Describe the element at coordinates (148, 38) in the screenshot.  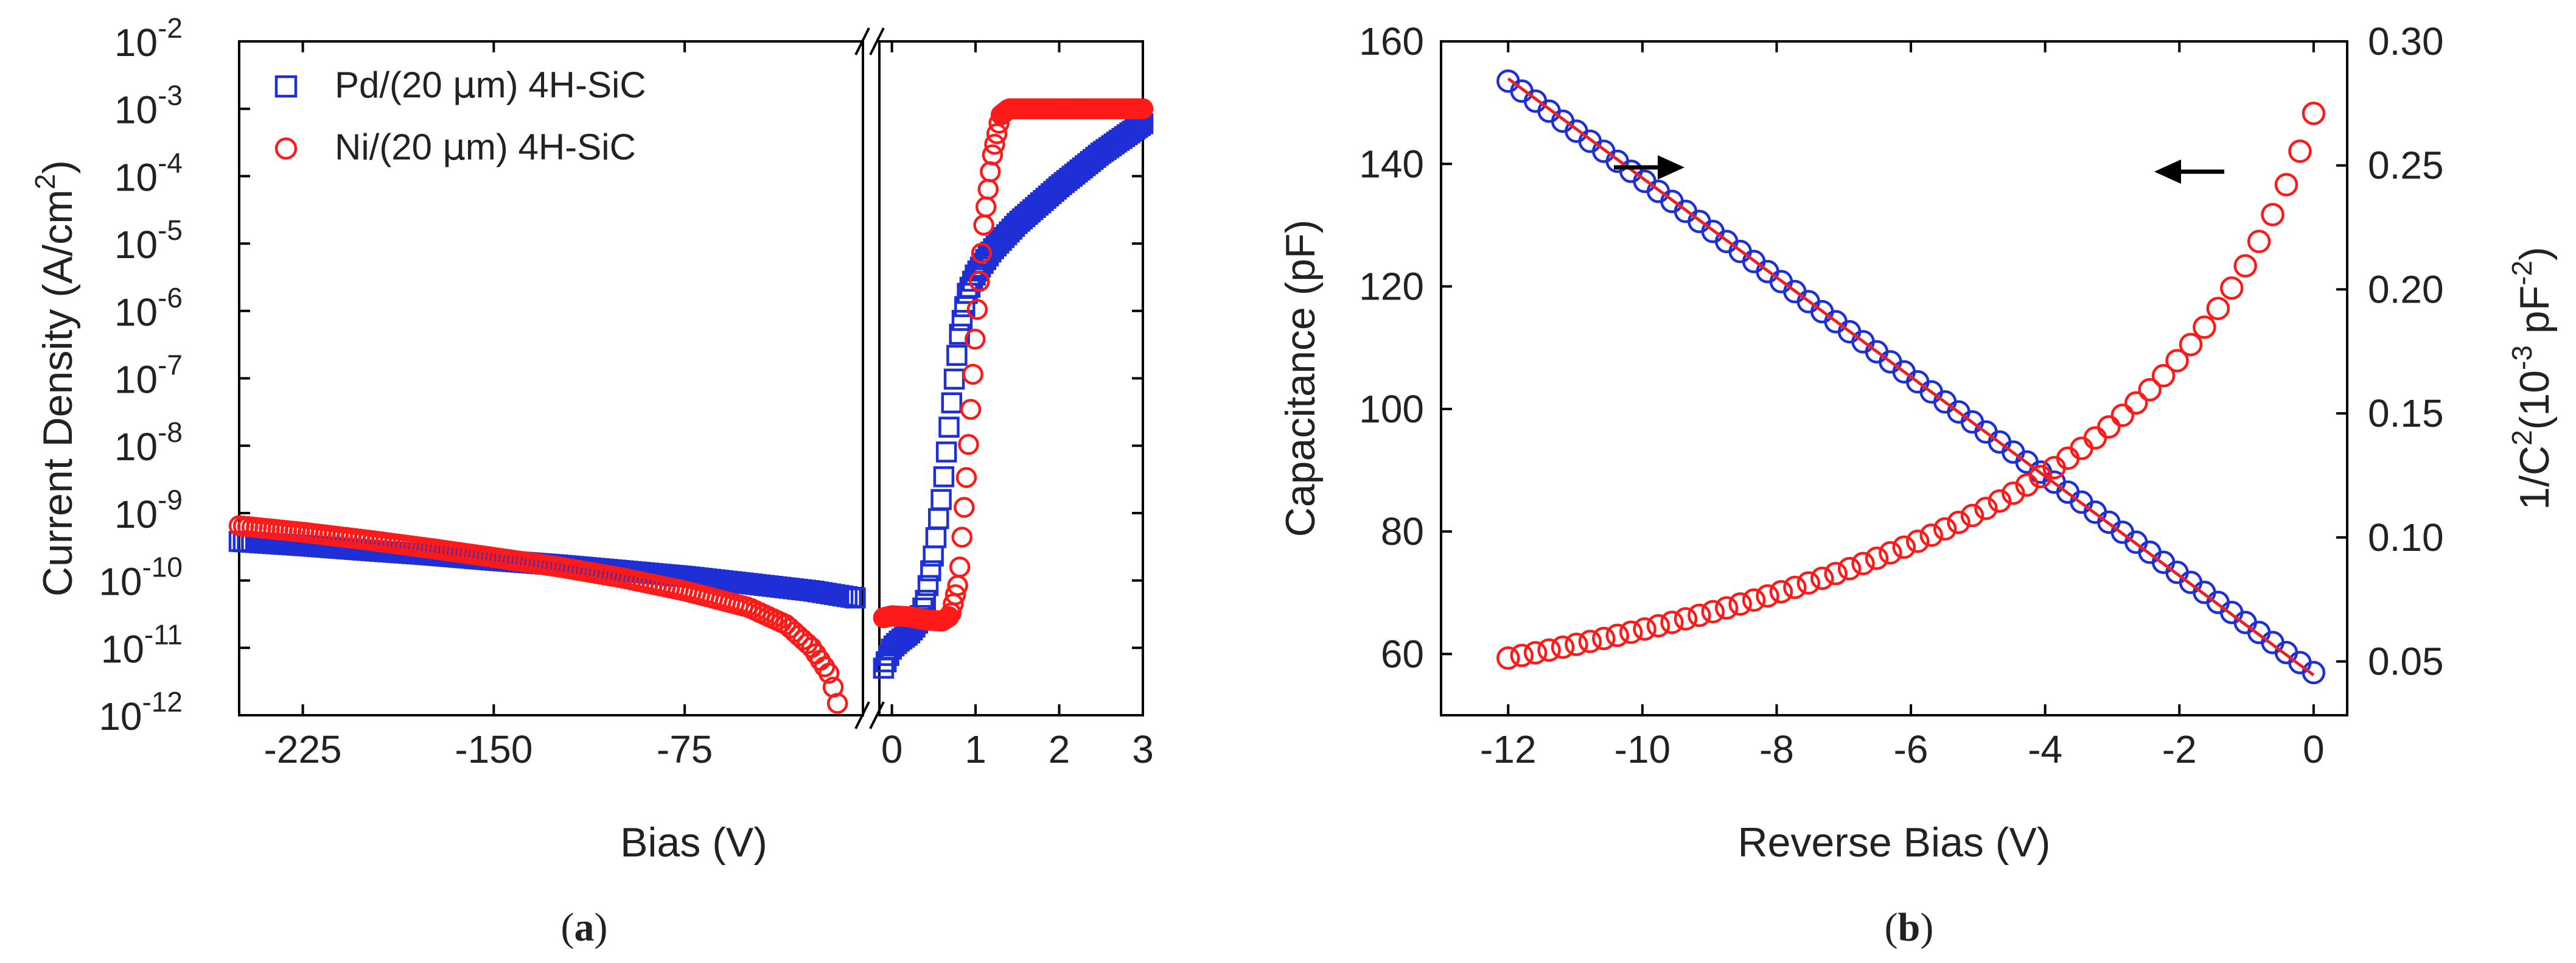
I see `y-tick-label: 10-2` at that location.